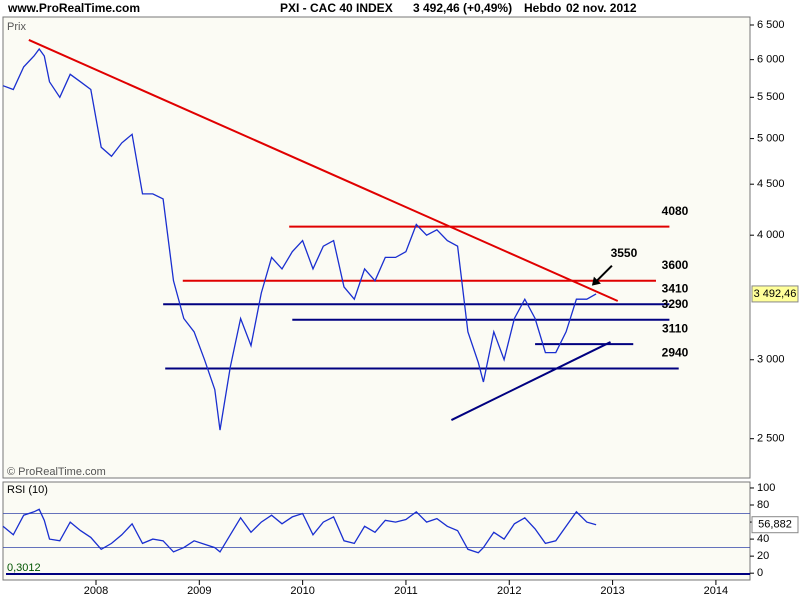  I want to click on x-tick-label: 2012, so click(509, 591).